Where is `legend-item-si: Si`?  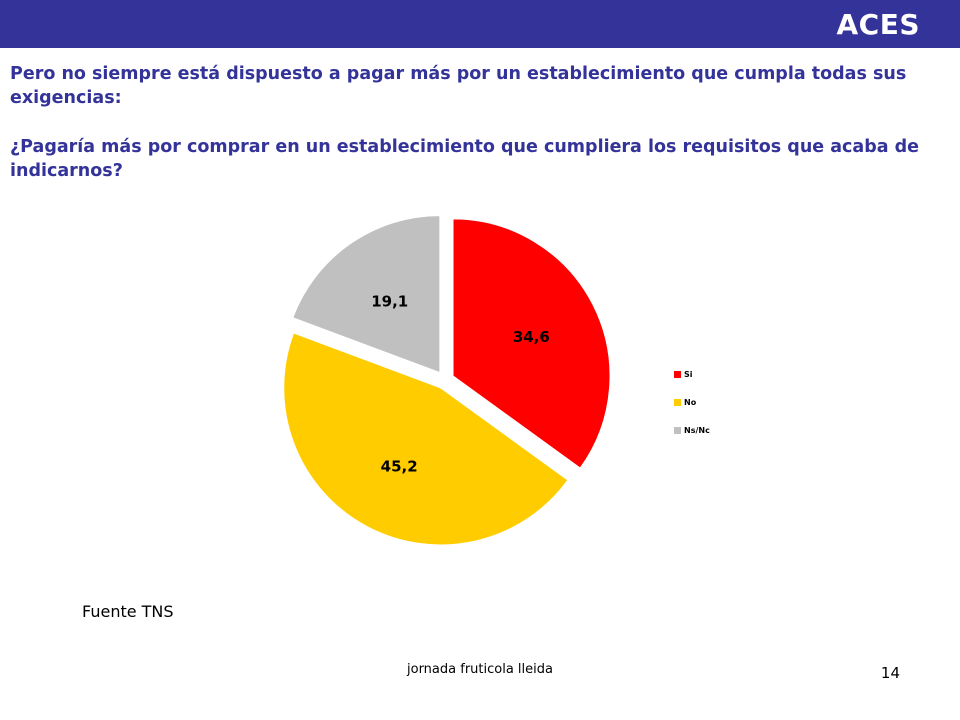
legend-item-si: Si is located at coordinates (692, 374).